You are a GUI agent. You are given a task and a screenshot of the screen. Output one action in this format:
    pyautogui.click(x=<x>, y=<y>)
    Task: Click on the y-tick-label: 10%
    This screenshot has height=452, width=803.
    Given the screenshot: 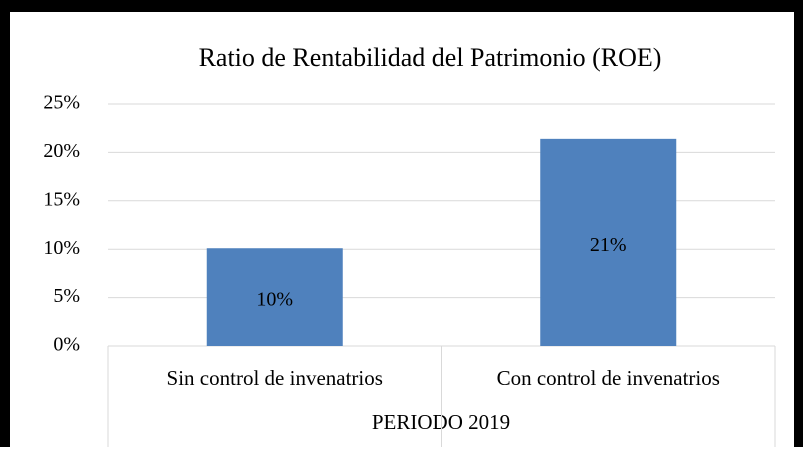 What is the action you would take?
    pyautogui.click(x=61, y=248)
    